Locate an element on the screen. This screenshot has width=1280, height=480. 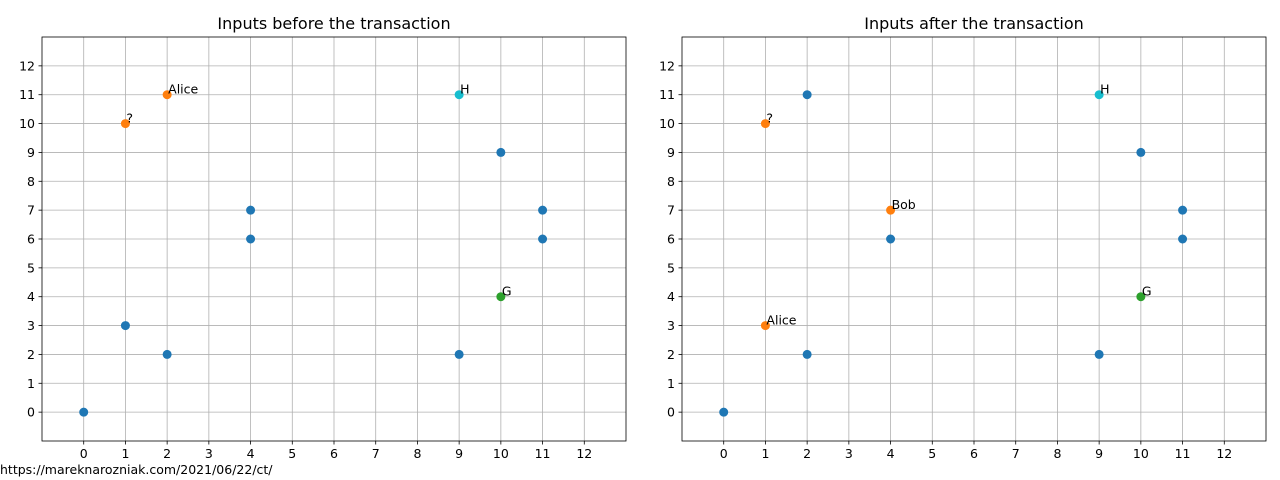
point-label: Bob is located at coordinates (904, 204).